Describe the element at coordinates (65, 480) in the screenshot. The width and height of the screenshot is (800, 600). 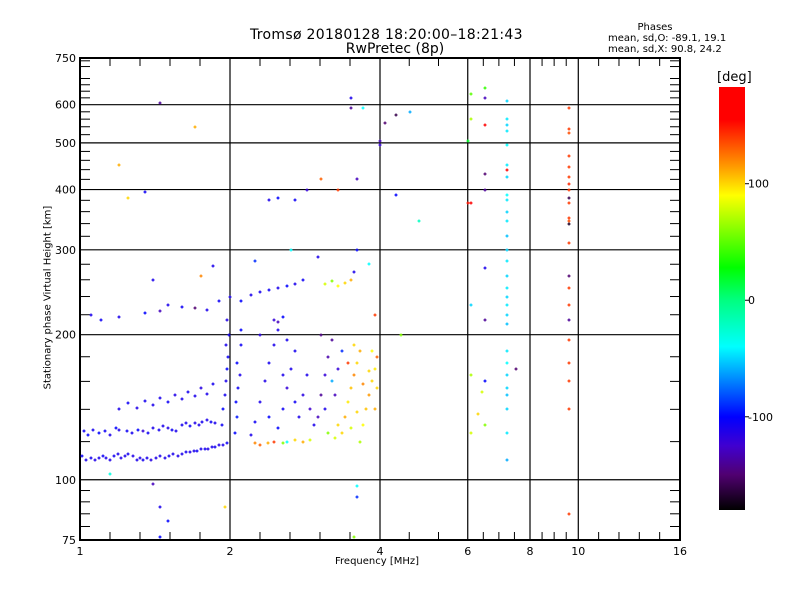
I see `y-tick-label: 100` at that location.